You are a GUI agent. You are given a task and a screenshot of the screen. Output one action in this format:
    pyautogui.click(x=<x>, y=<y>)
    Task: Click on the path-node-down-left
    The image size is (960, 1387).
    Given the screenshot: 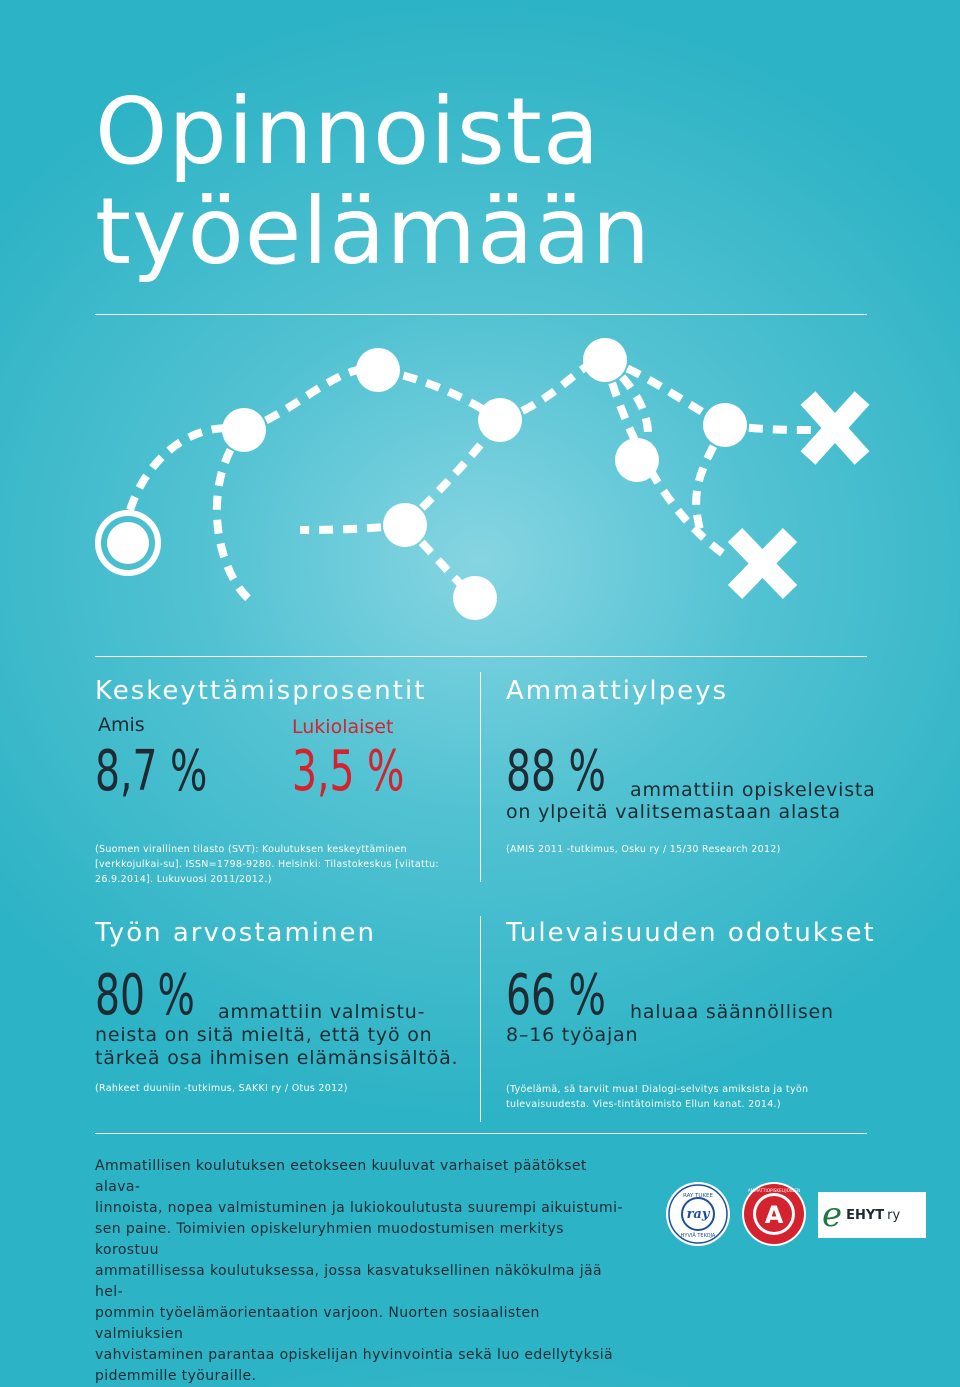 What is the action you would take?
    pyautogui.click(x=232, y=515)
    